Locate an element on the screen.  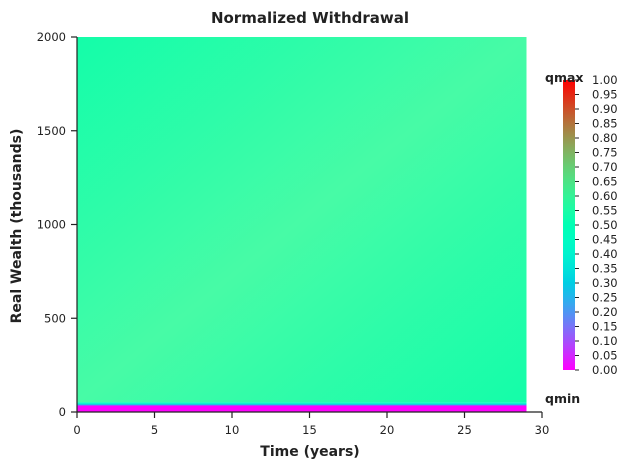
colorbar-tick-label: 0.35 is located at coordinates (605, 269).